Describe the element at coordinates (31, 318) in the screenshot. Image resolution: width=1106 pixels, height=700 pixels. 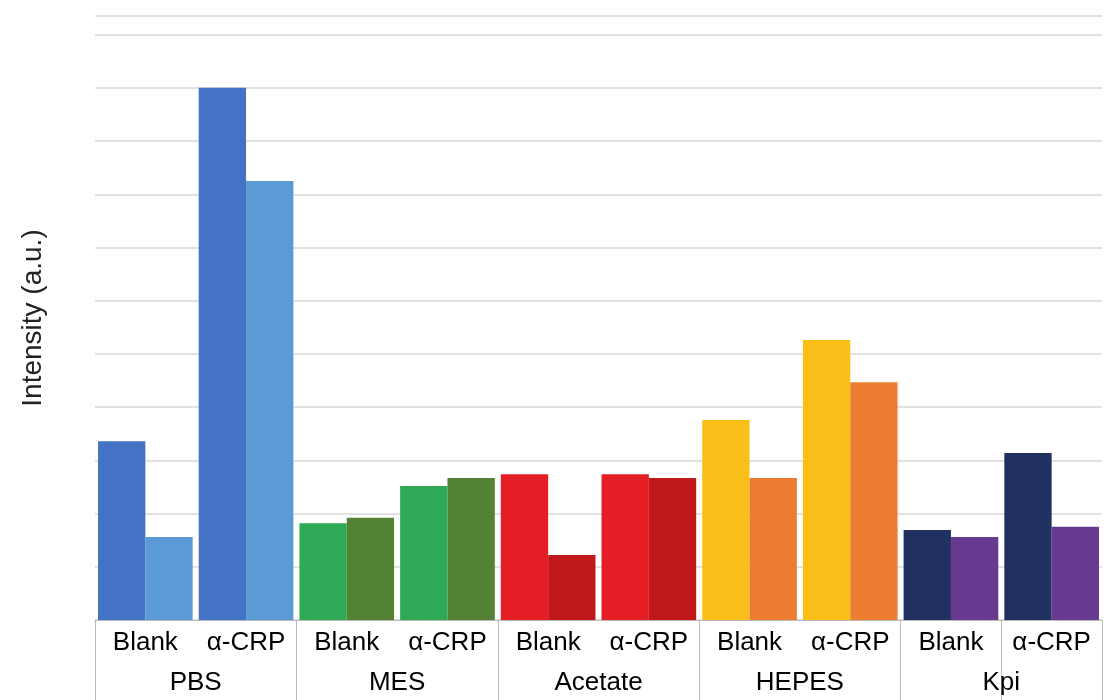
I see `y-axis-title: Intensity (a.u.)` at that location.